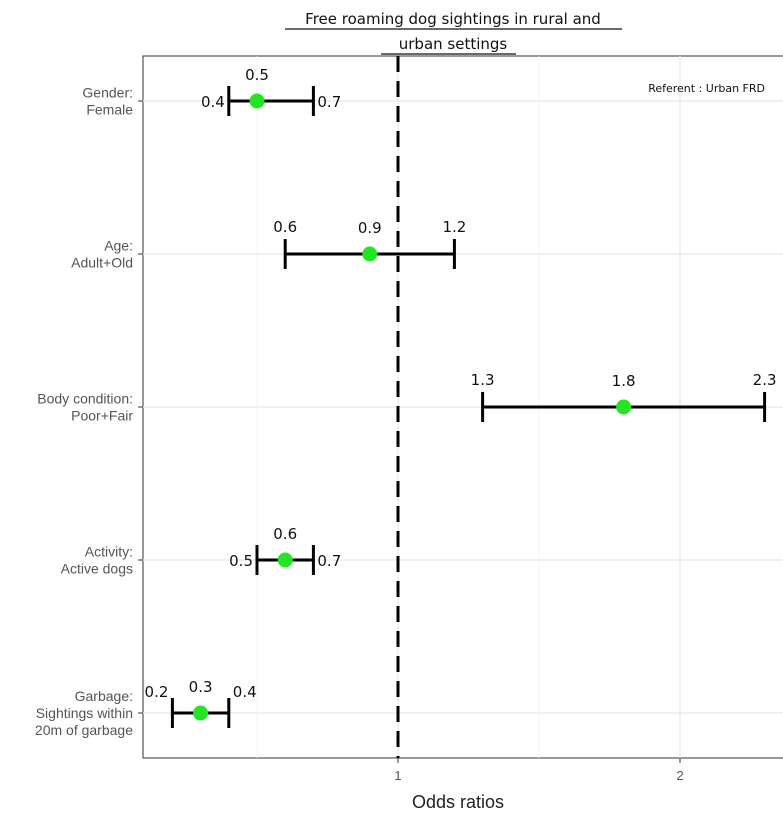  I want to click on category-label: 20m of garbage, so click(84, 730).